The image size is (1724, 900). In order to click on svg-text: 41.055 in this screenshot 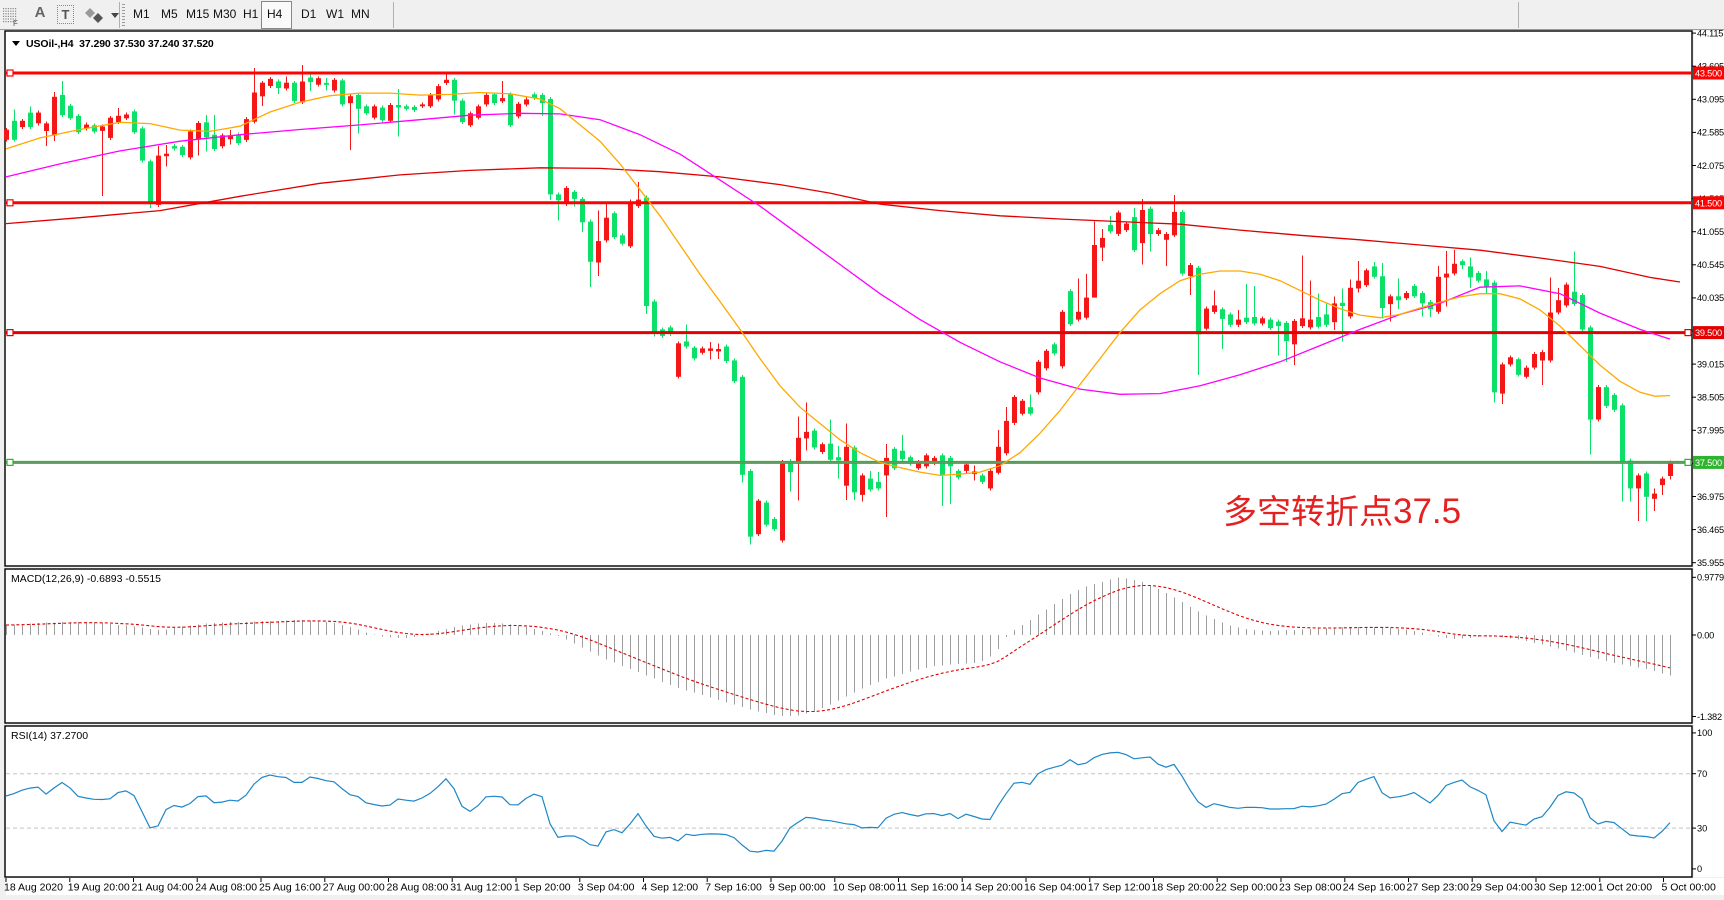, I will do `click(1710, 232)`.